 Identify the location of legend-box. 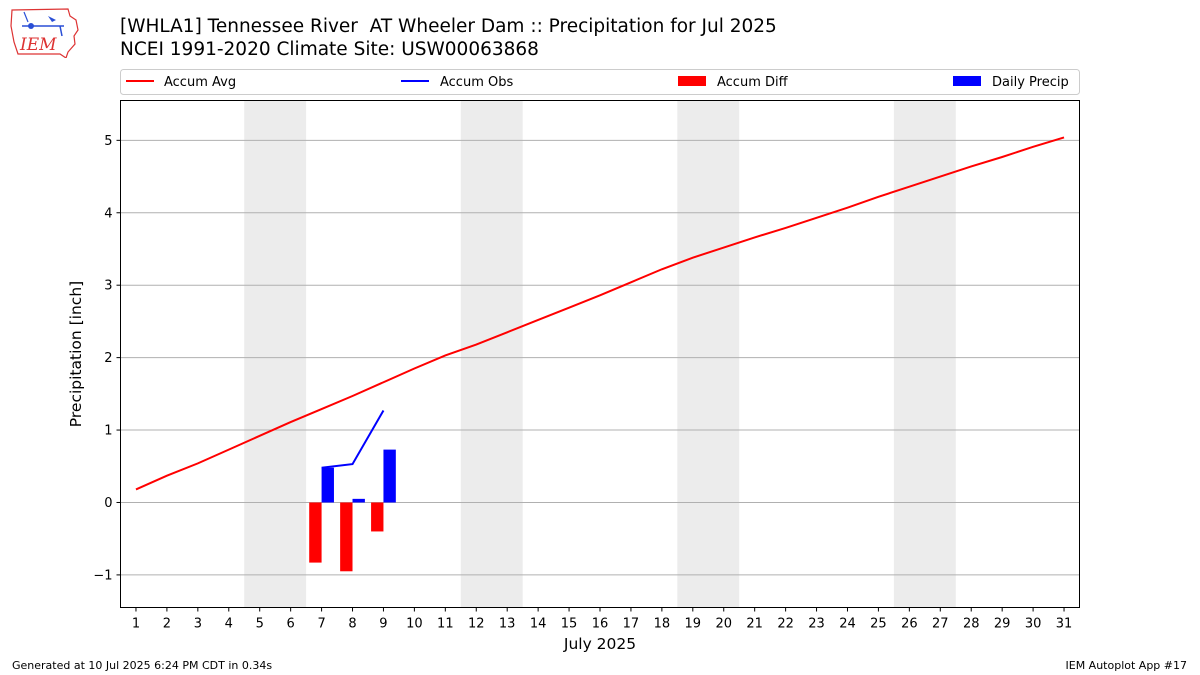
(600, 82).